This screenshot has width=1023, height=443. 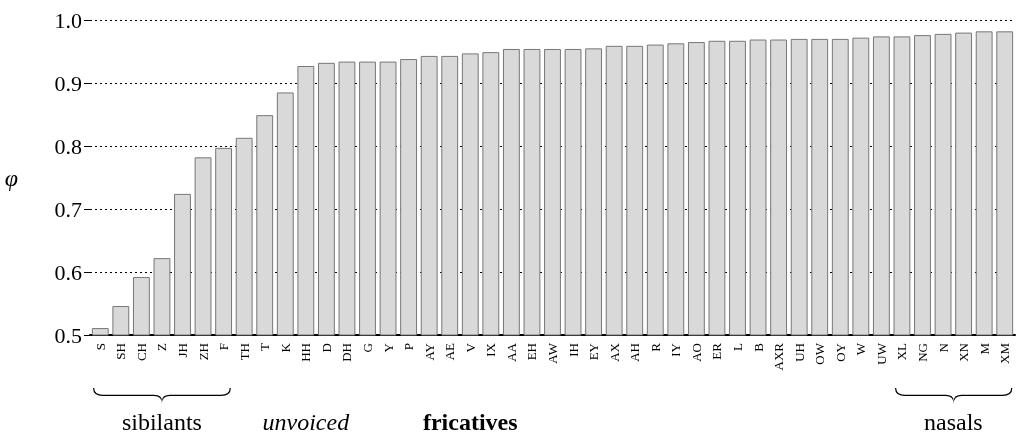 I want to click on x-tick-label: EY, so click(x=594, y=351).